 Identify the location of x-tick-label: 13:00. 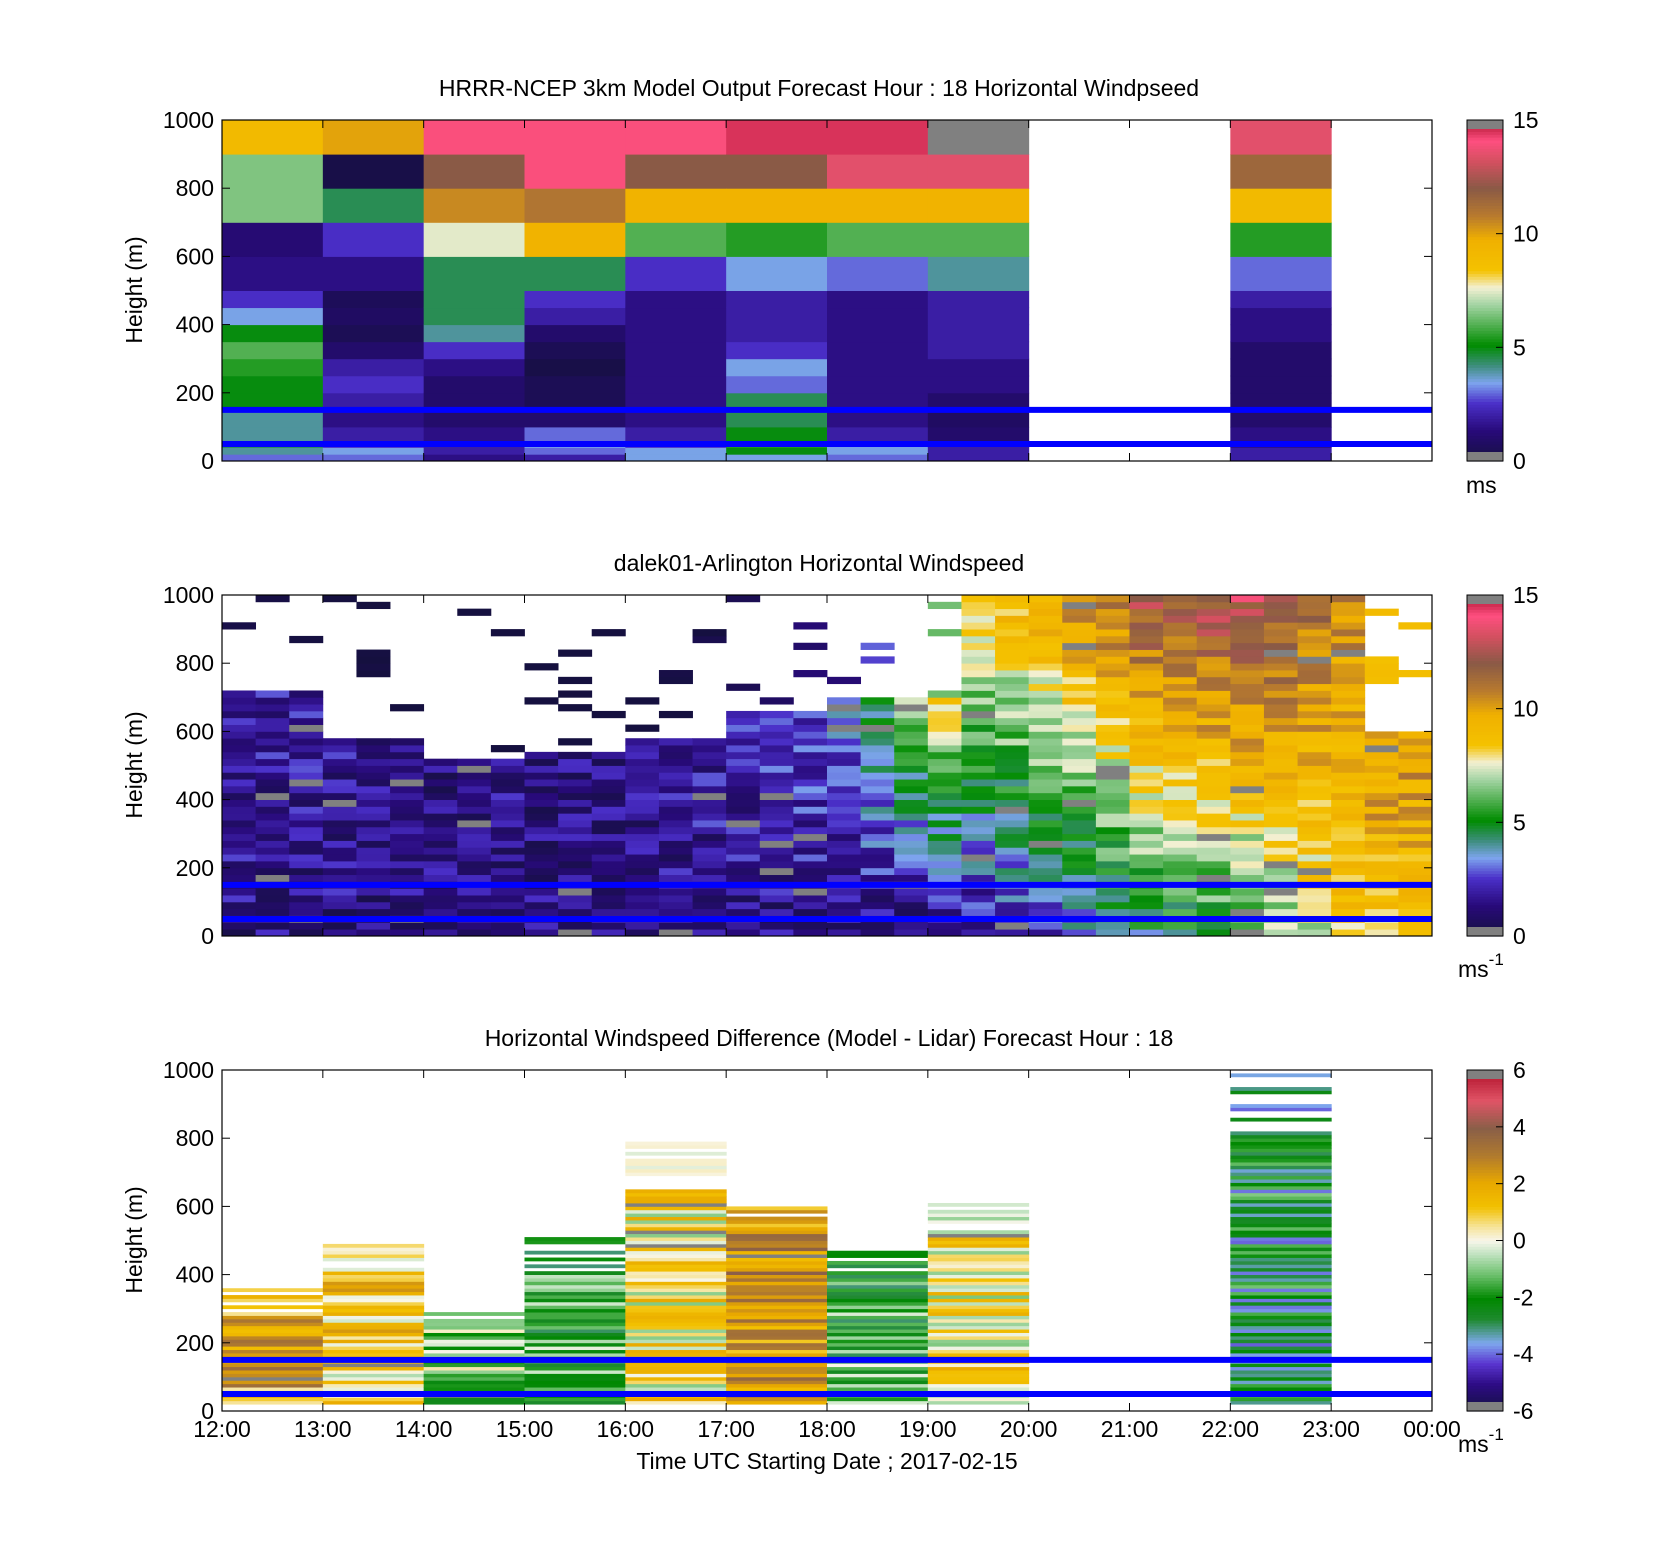
(323, 1429).